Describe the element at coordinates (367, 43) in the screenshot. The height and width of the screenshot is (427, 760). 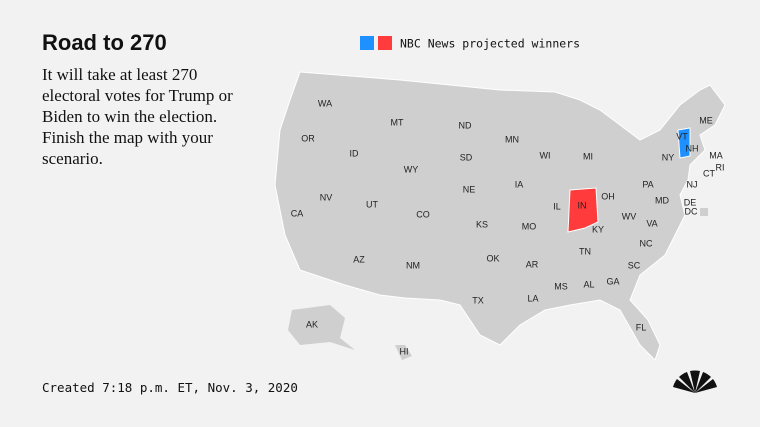
I see `legend-swatch-blue` at that location.